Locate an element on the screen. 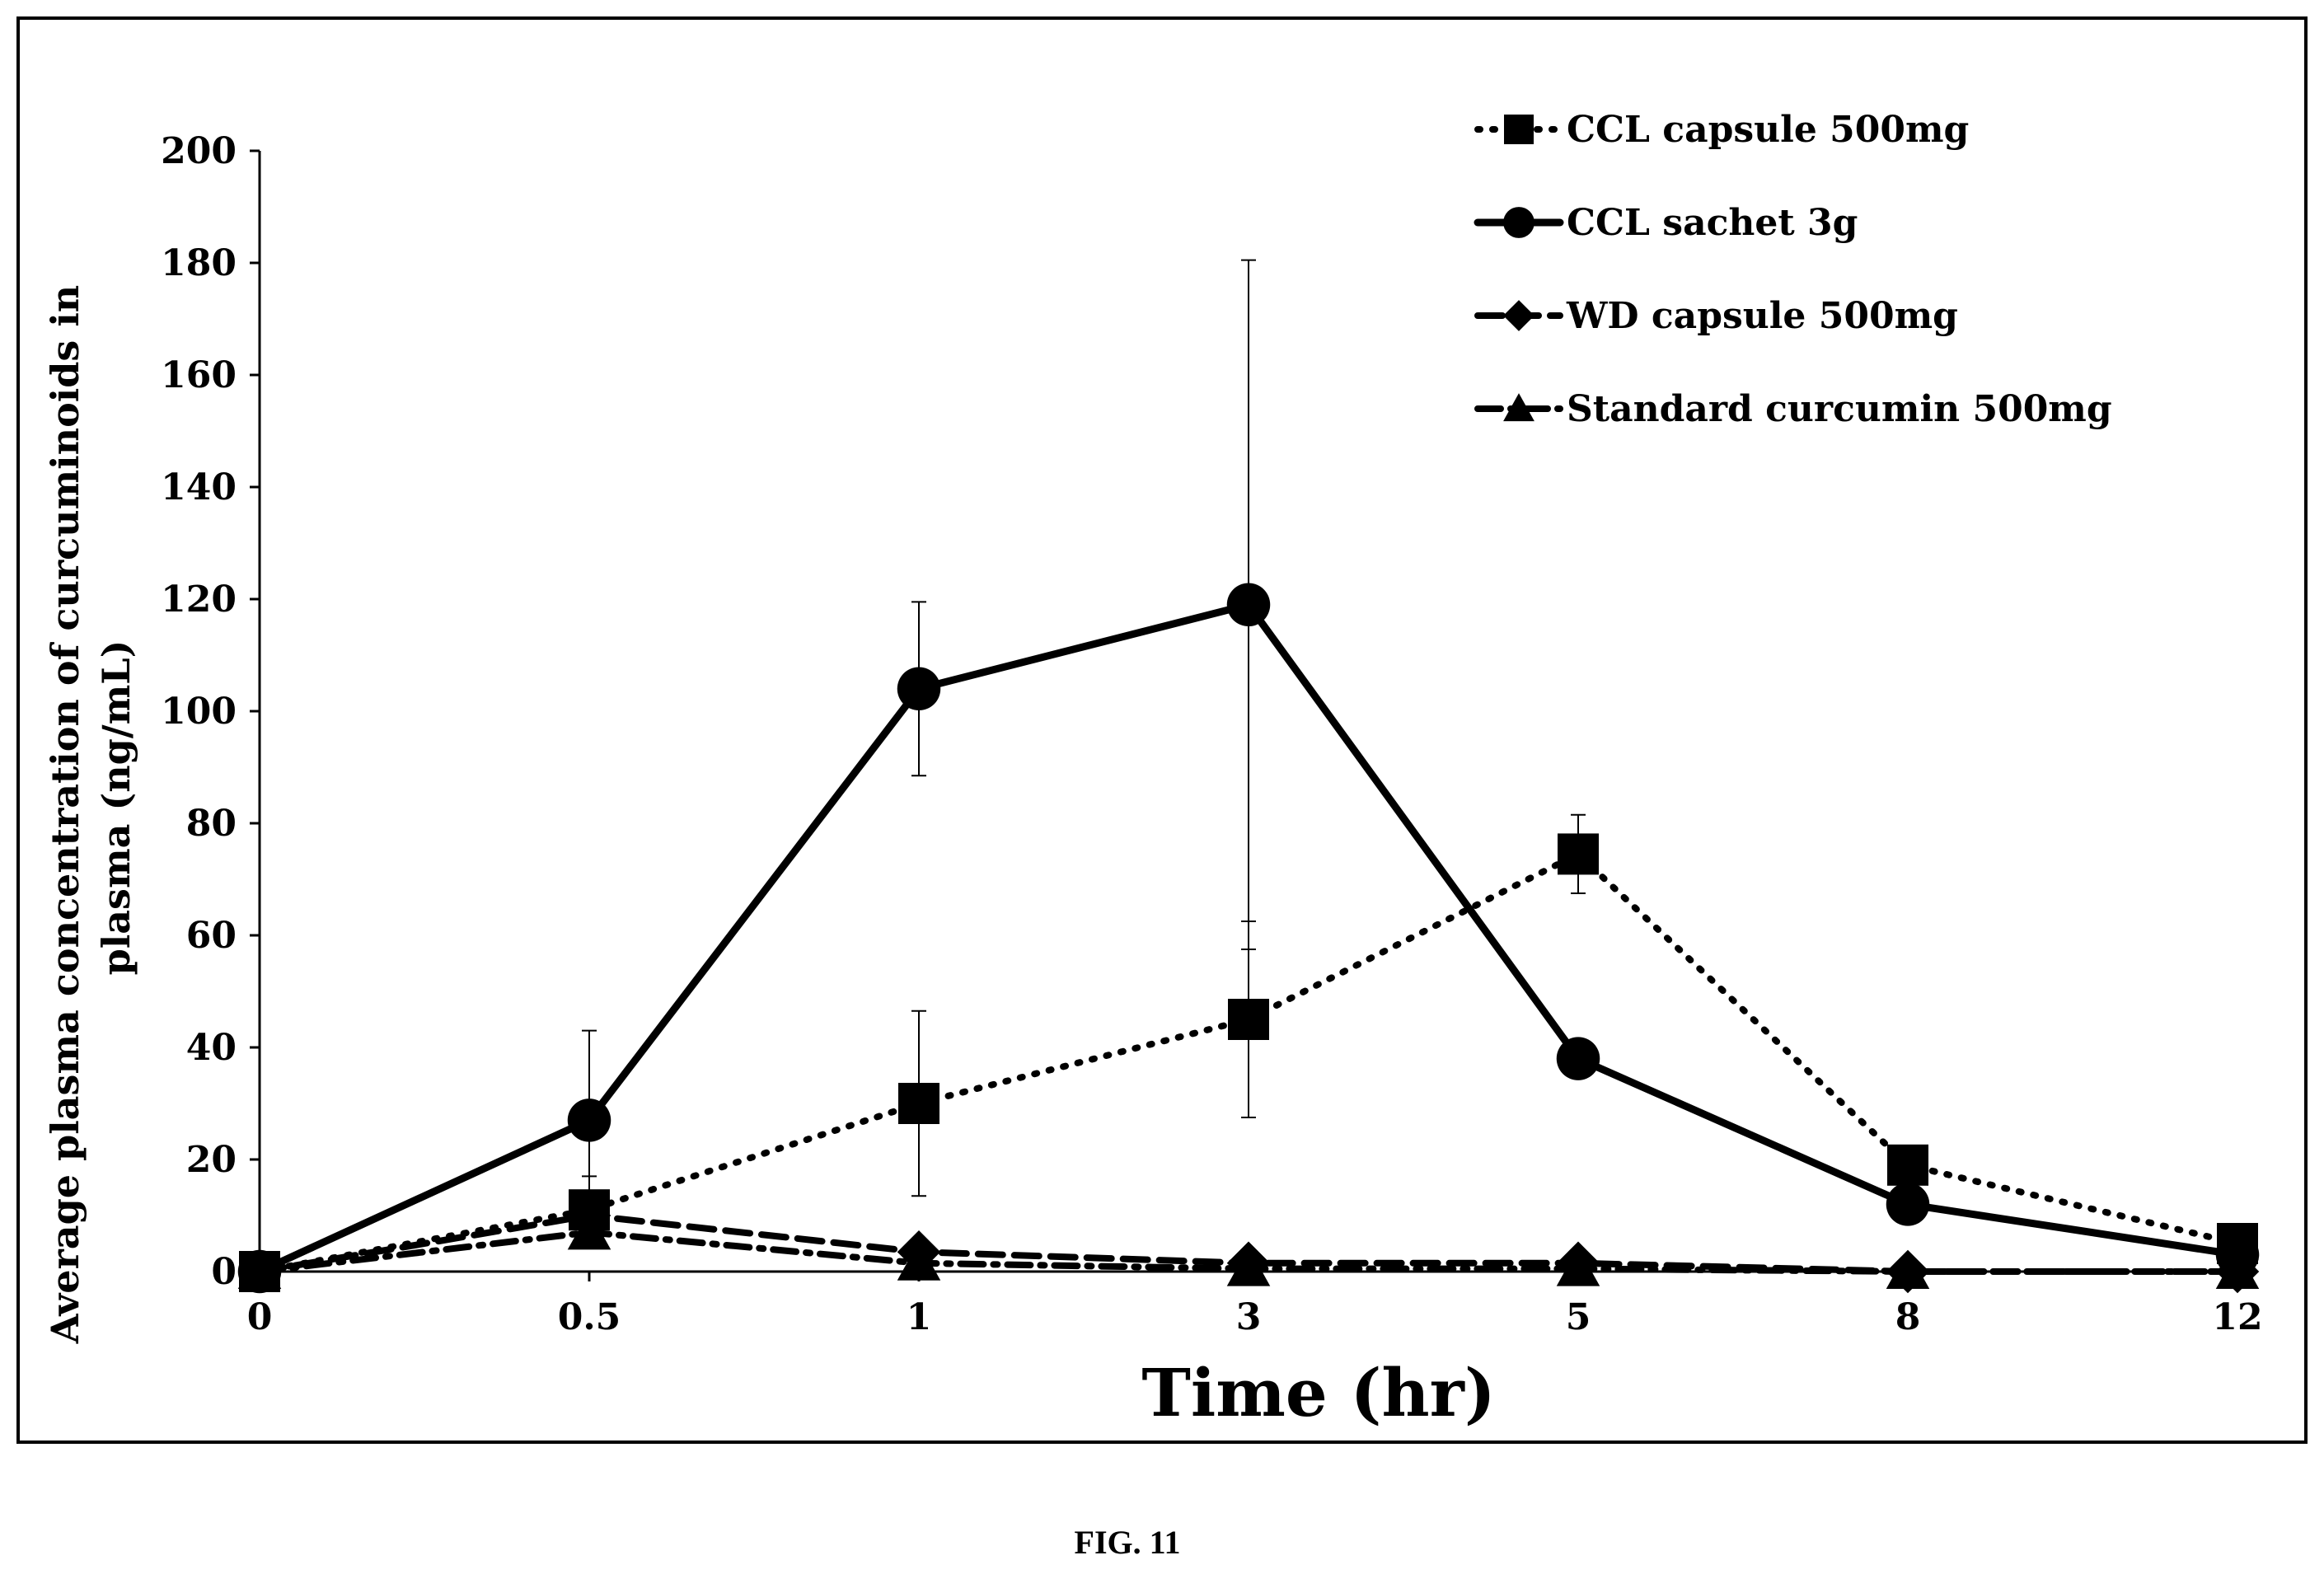  legend-item-triangle: Standard curcumin 500mg is located at coordinates (1793, 409).